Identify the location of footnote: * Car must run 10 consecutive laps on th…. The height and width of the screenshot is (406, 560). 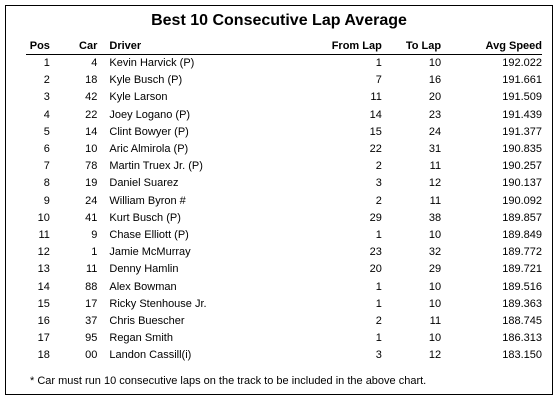
(228, 381).